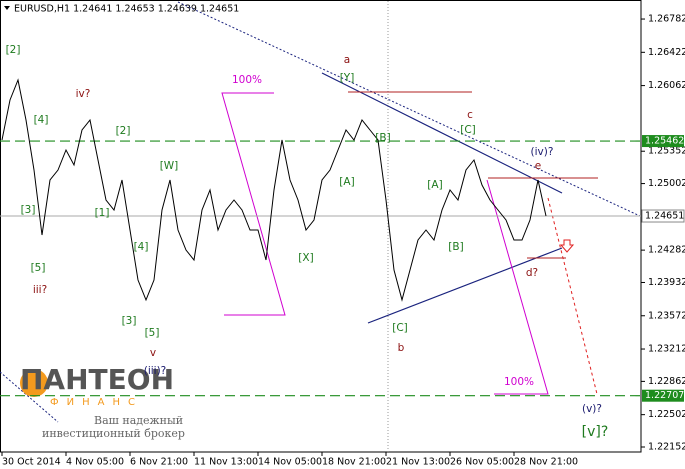 The height and width of the screenshot is (469, 685). Describe the element at coordinates (482, 462) in the screenshot. I see `x-tick-label: 26 Nov 05:00` at that location.